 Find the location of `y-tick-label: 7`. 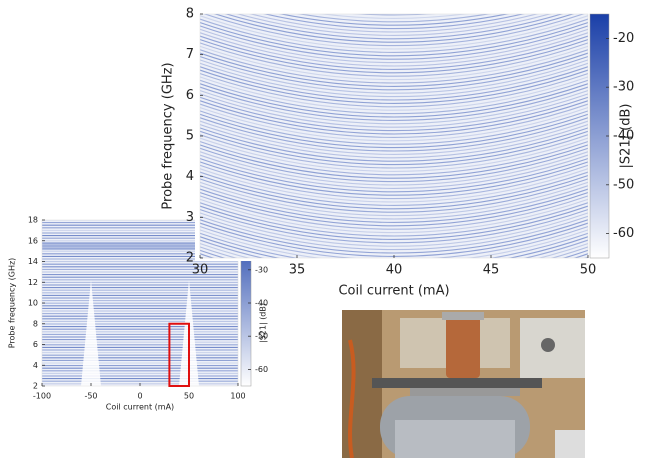

y-tick-label: 7 is located at coordinates (190, 54).